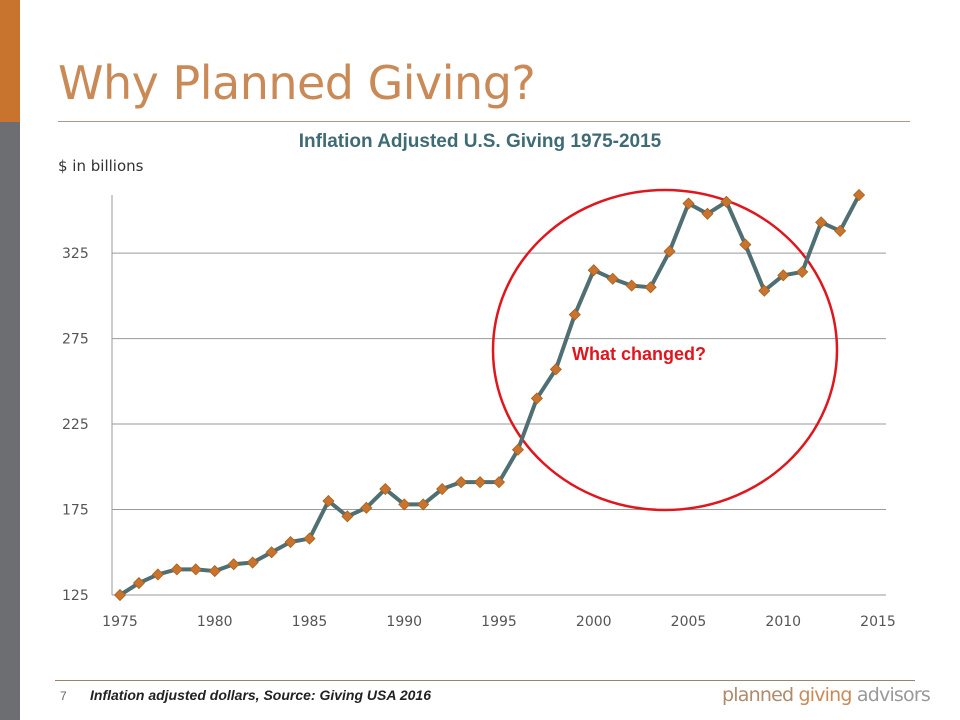 The image size is (960, 720). What do you see at coordinates (195, 569) in the screenshot?
I see `data-point-1979` at bounding box center [195, 569].